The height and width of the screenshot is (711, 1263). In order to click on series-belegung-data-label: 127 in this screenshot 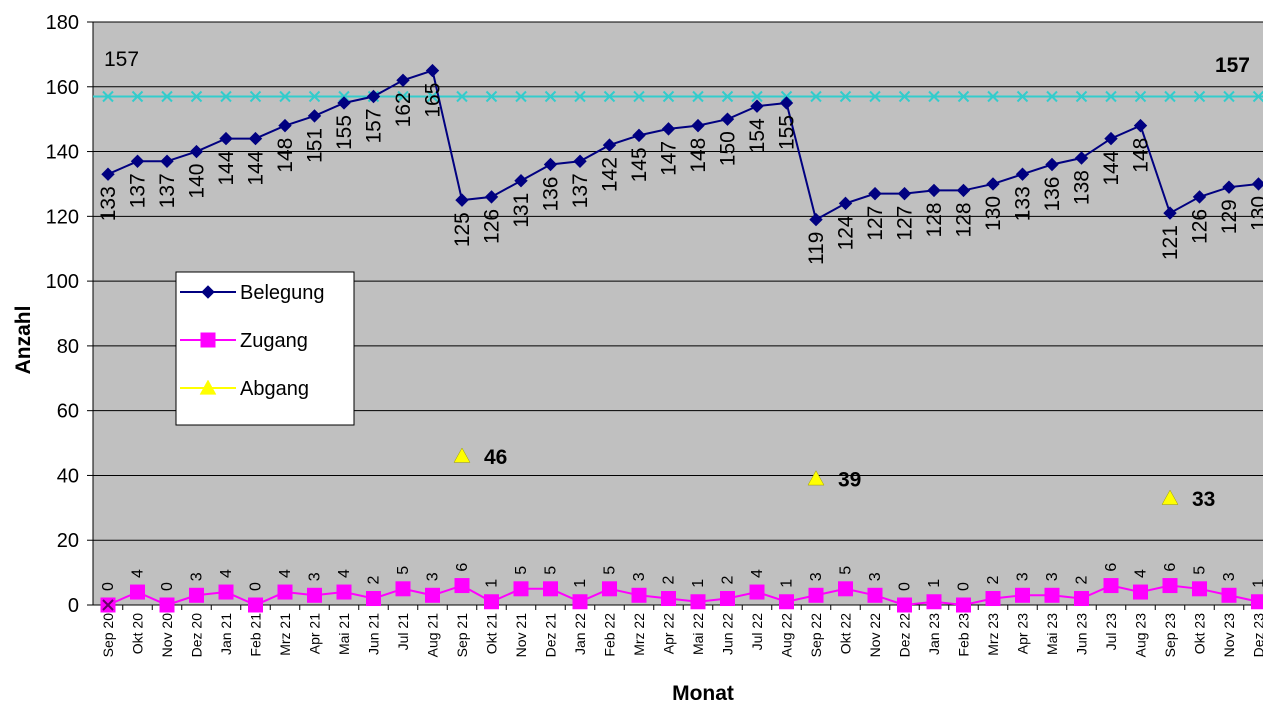, I will do `click(875, 223)`.